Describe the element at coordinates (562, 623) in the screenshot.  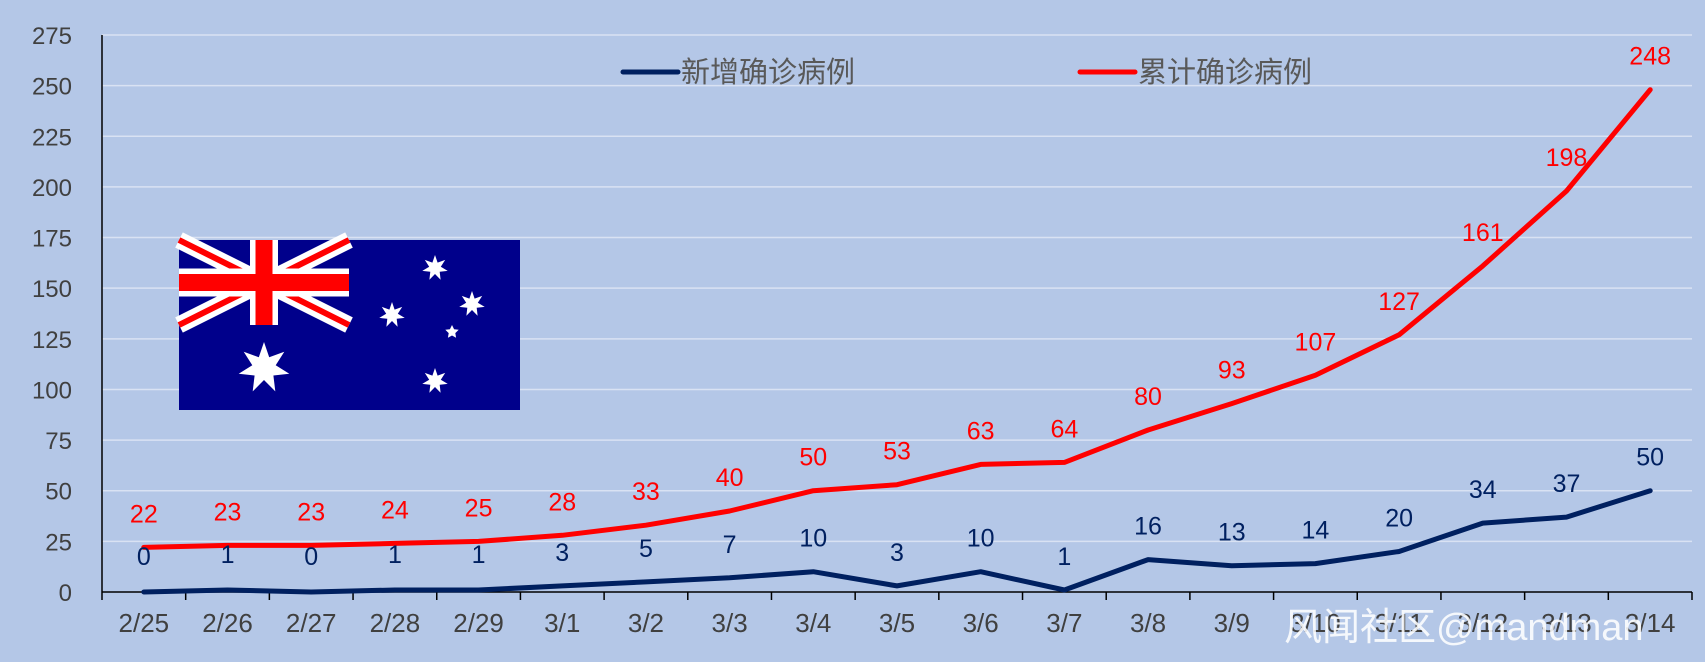
I see `x-tick-label: 3/1` at that location.